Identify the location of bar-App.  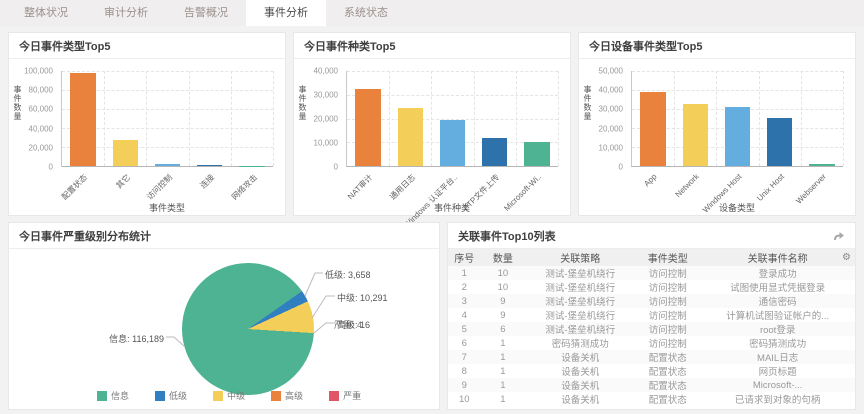
(653, 128).